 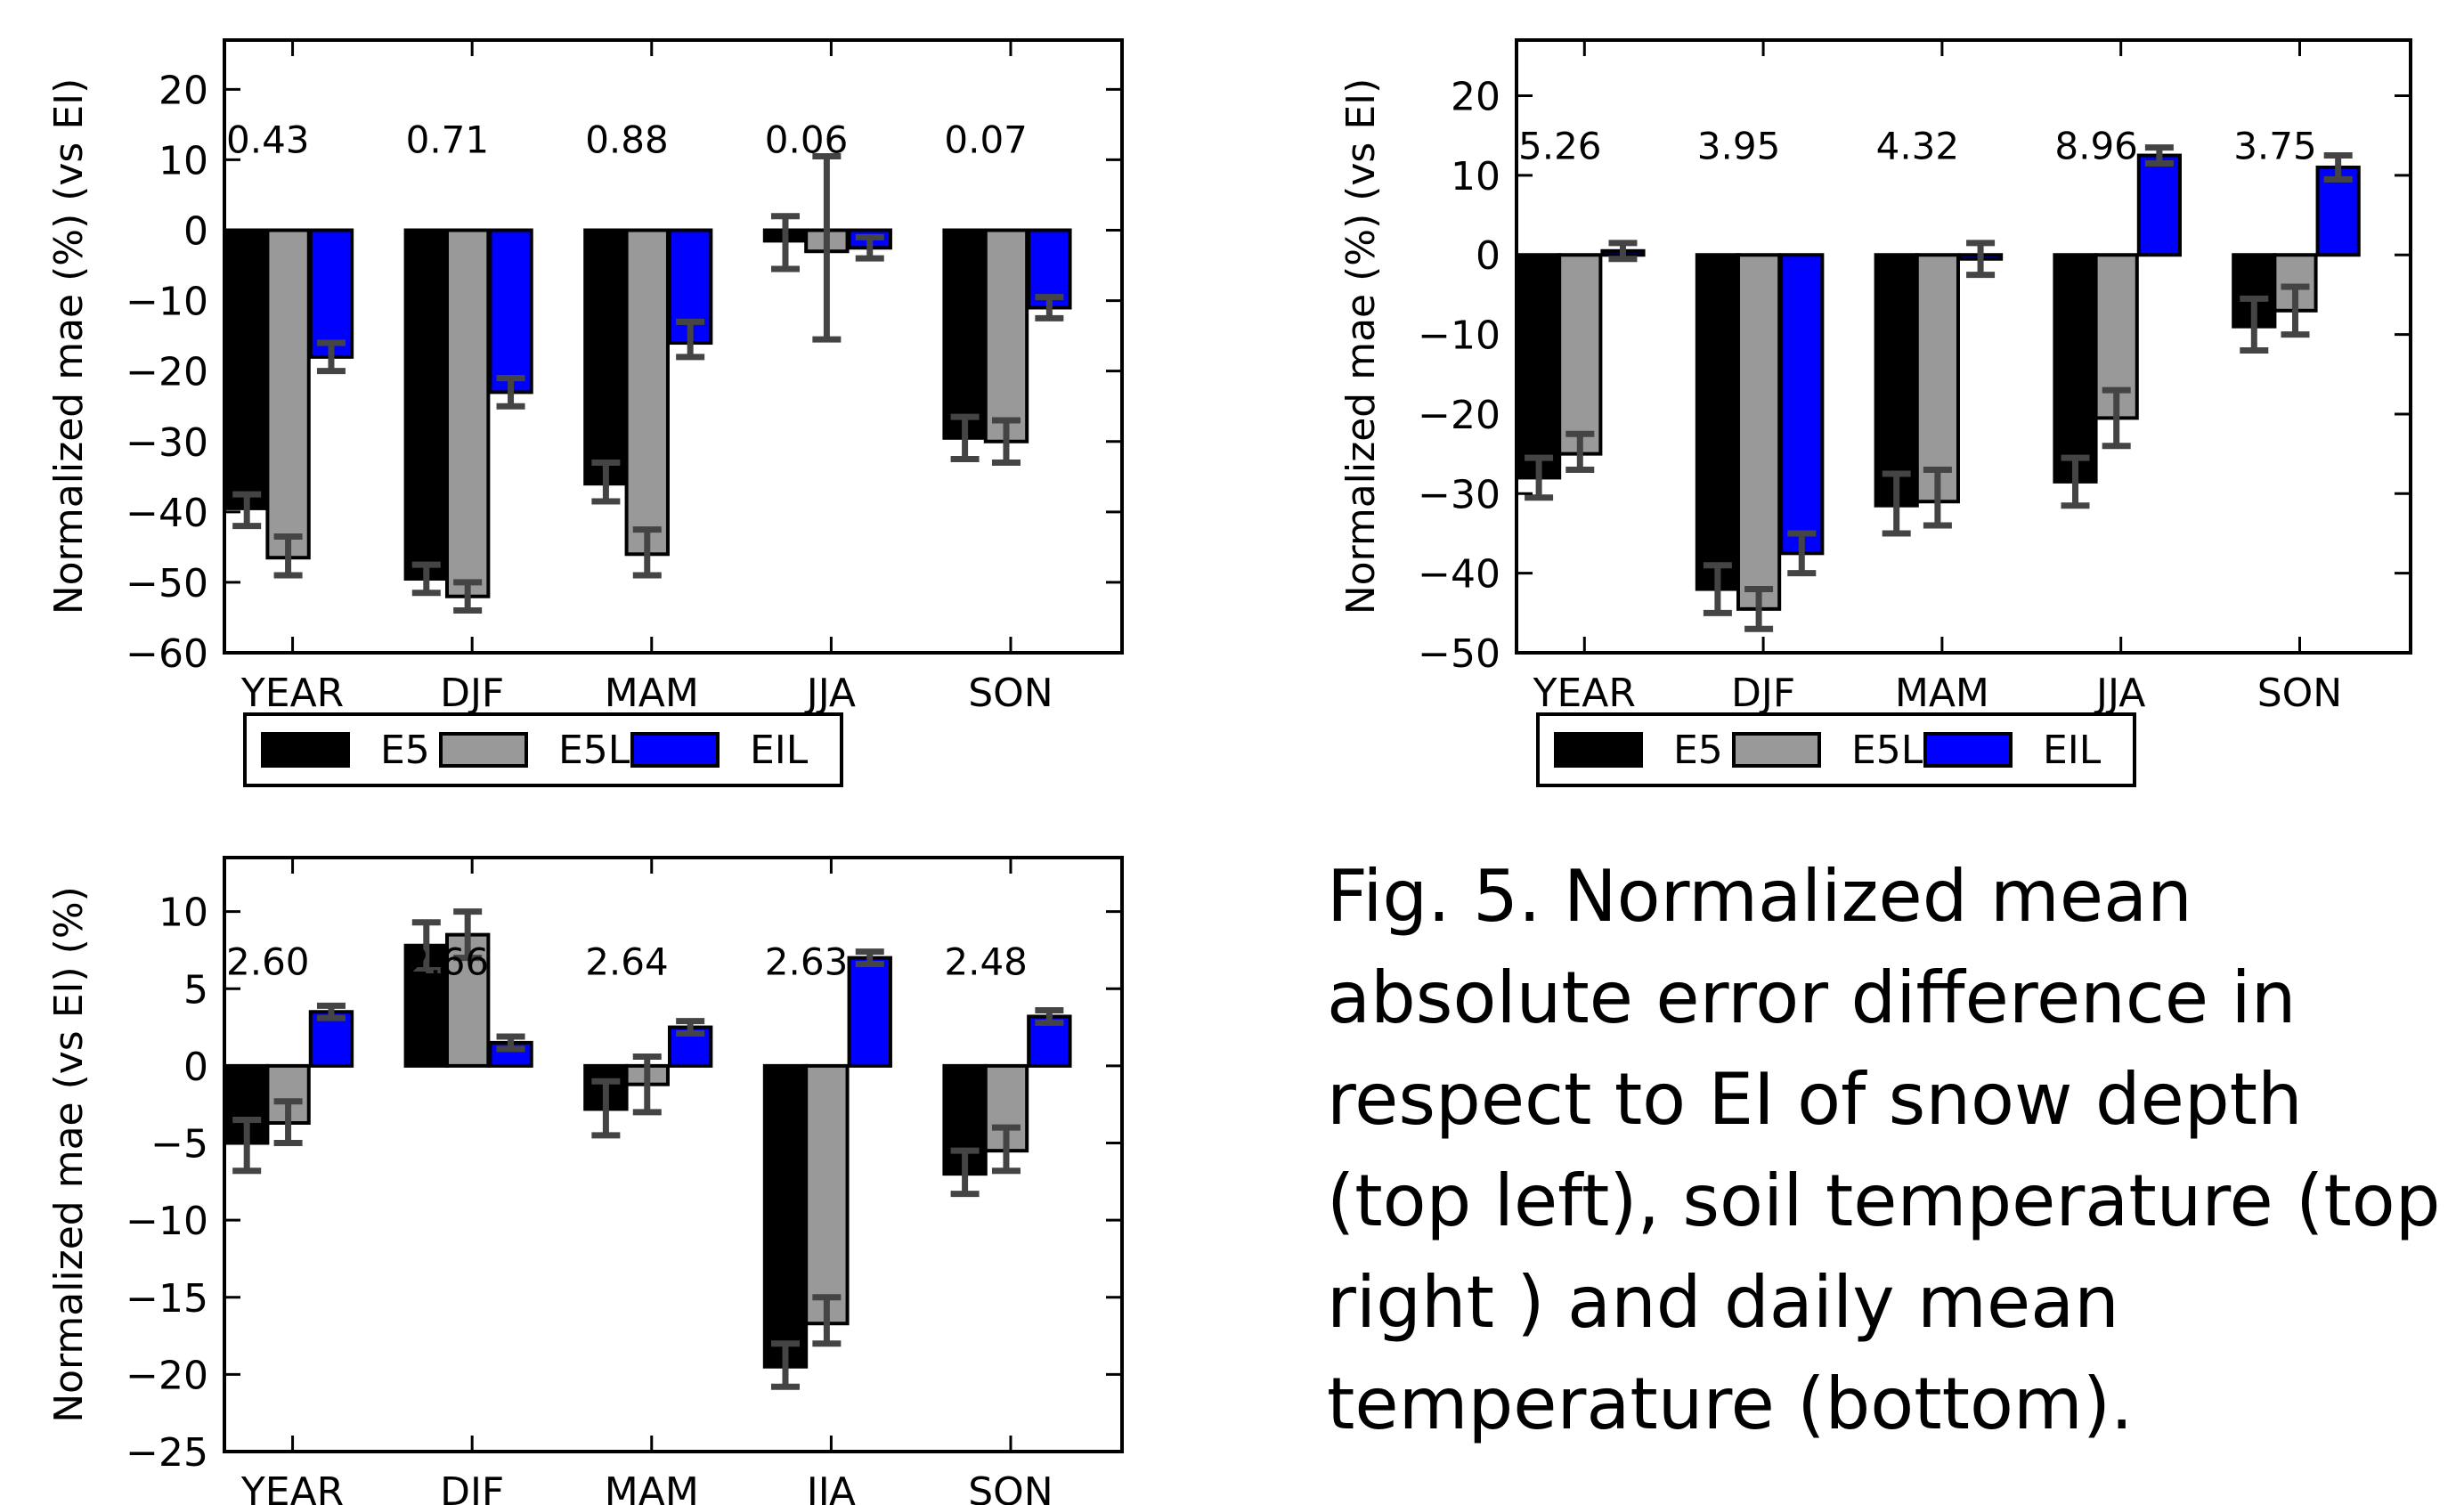 What do you see at coordinates (986, 139) in the screenshot?
I see `top-value-label: 0.07` at bounding box center [986, 139].